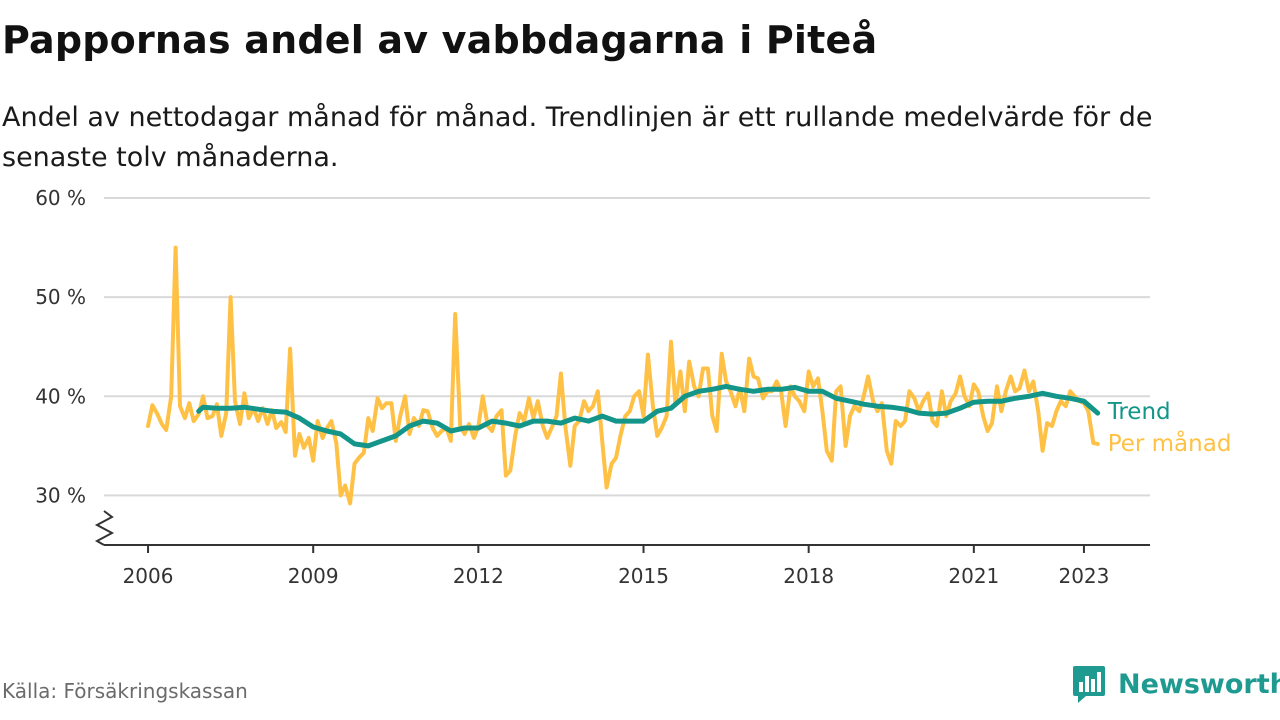 Image resolution: width=1280 pixels, height=720 pixels. I want to click on series-label-trend: Trend, so click(1139, 412).